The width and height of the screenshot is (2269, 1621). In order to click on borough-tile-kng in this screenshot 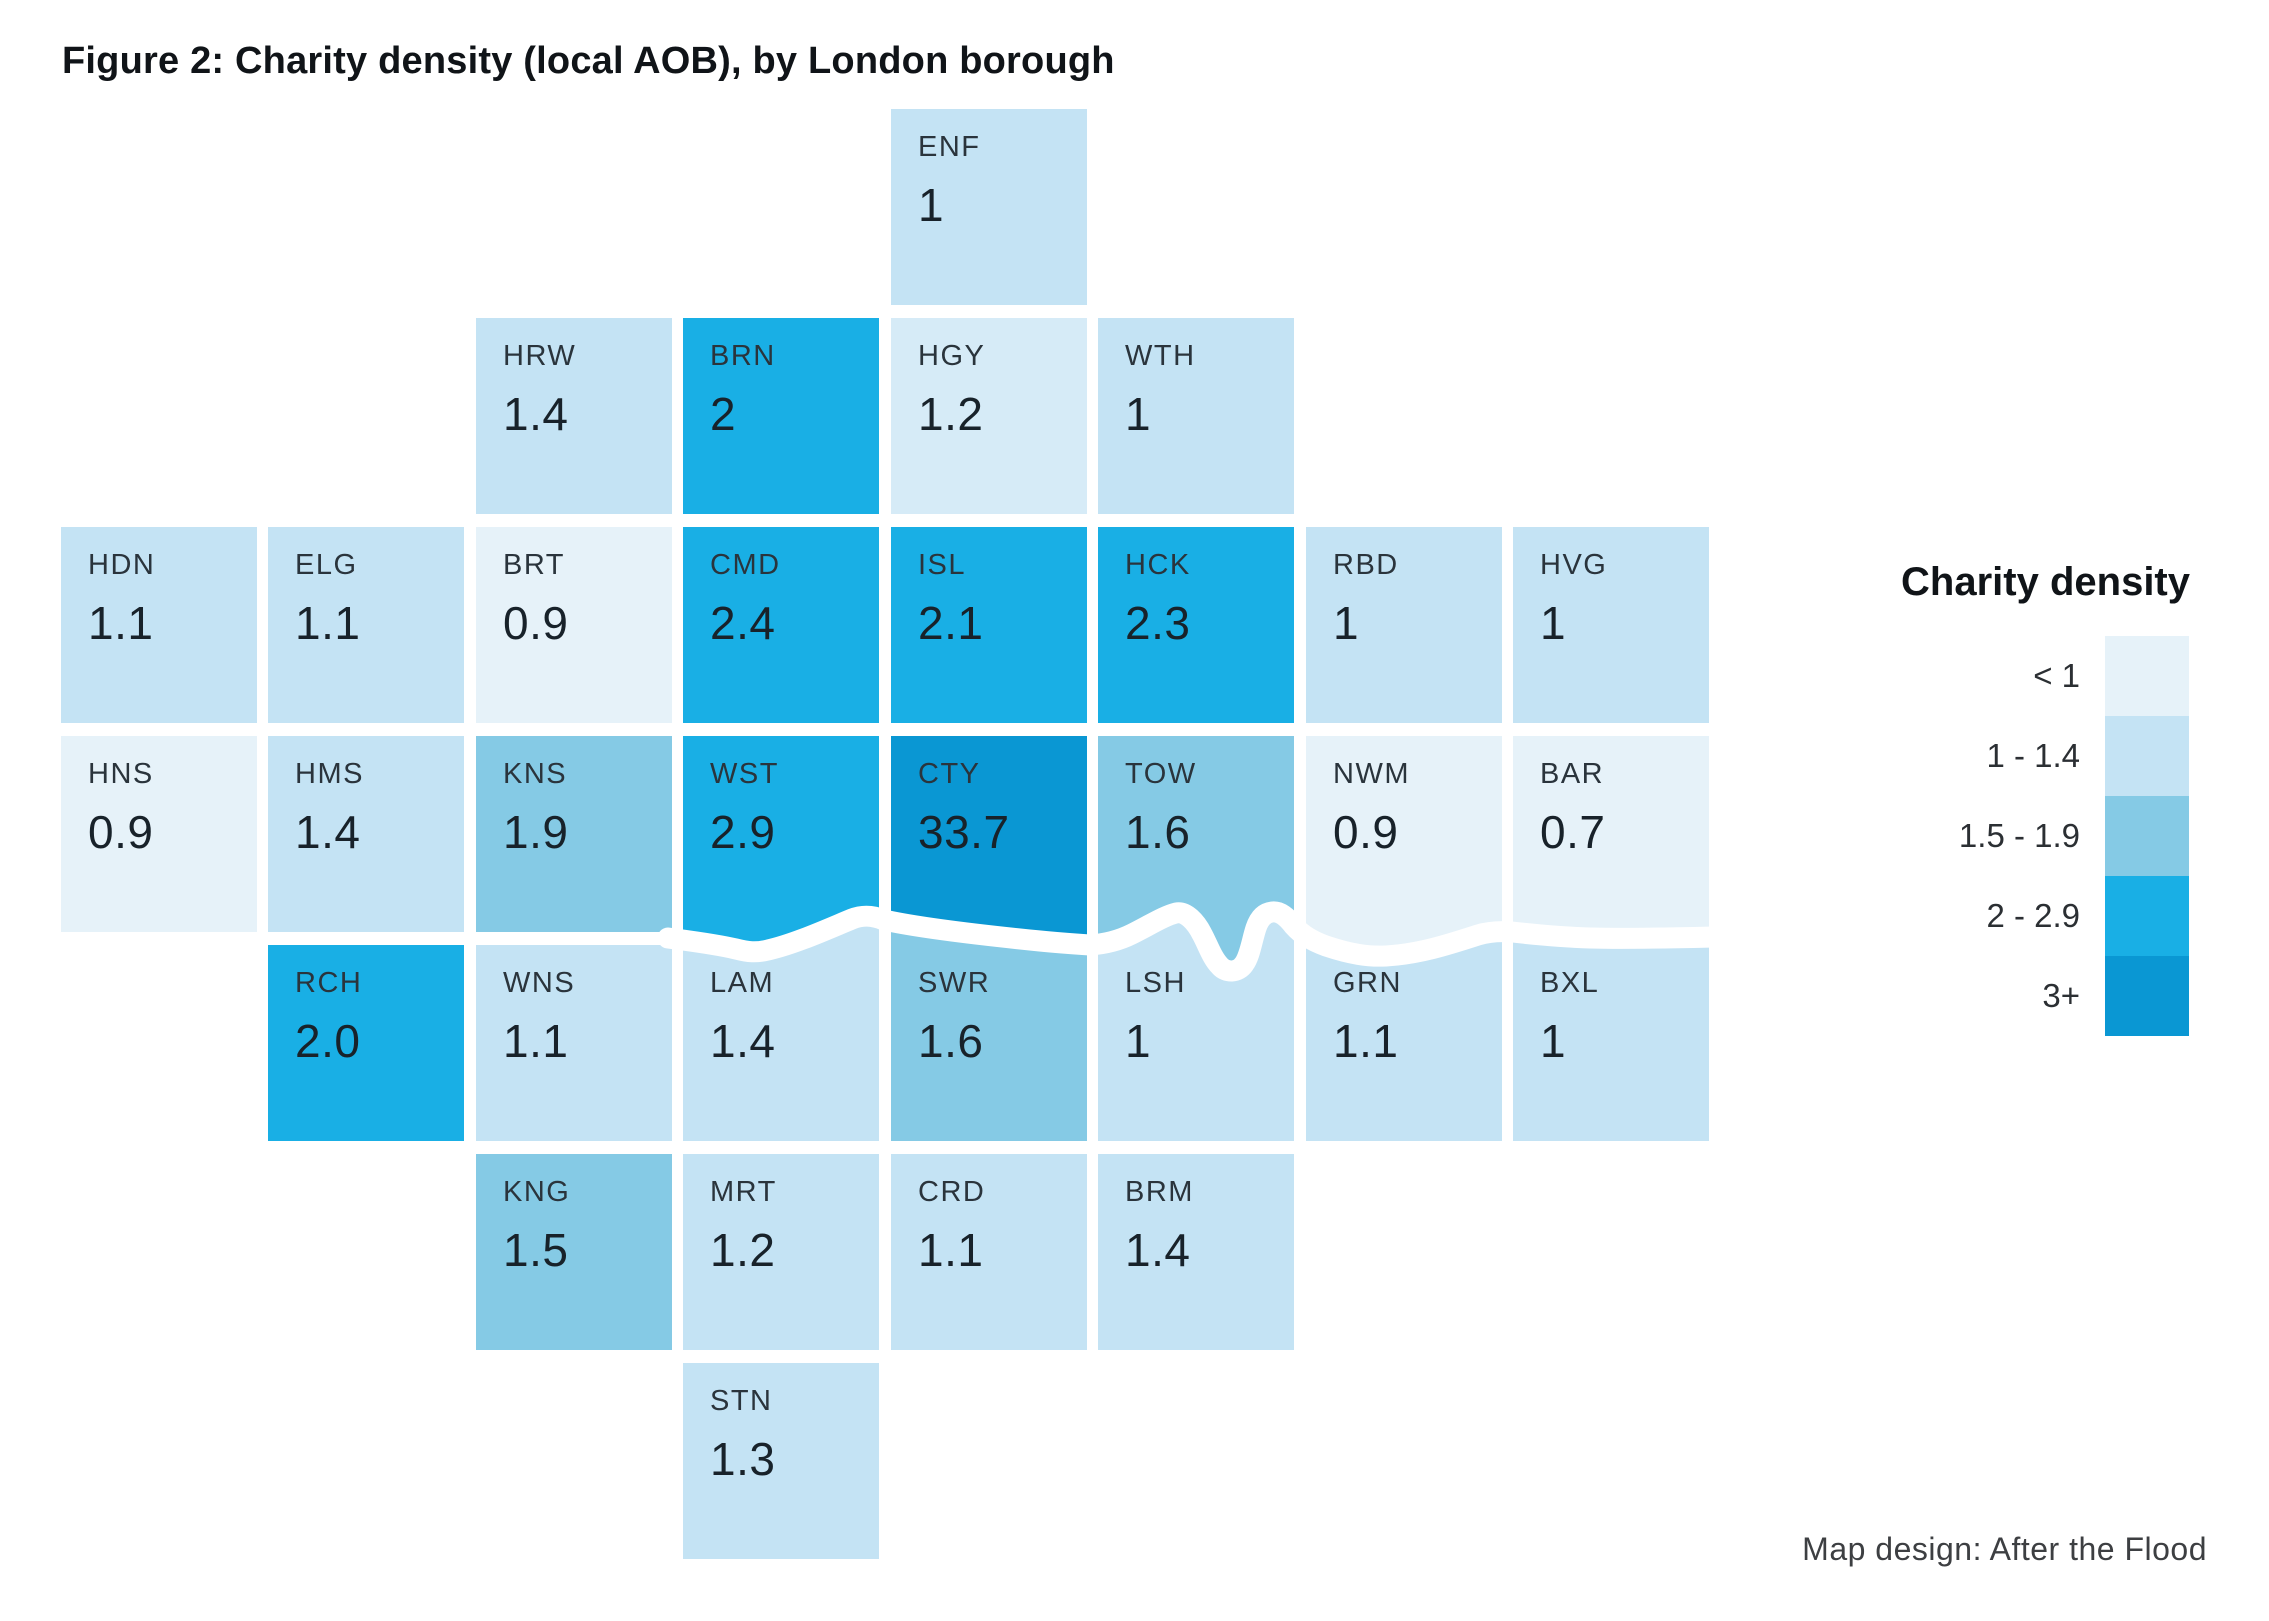, I will do `click(574, 1252)`.